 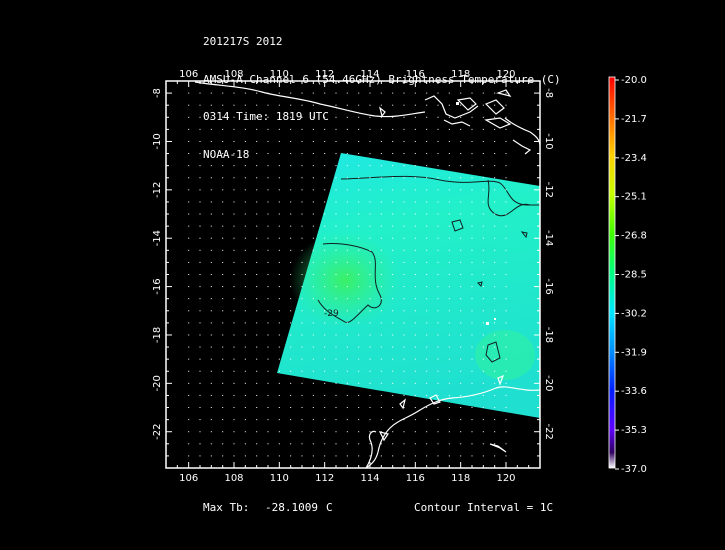 I want to click on lon-label-top: 114, so click(x=369, y=74).